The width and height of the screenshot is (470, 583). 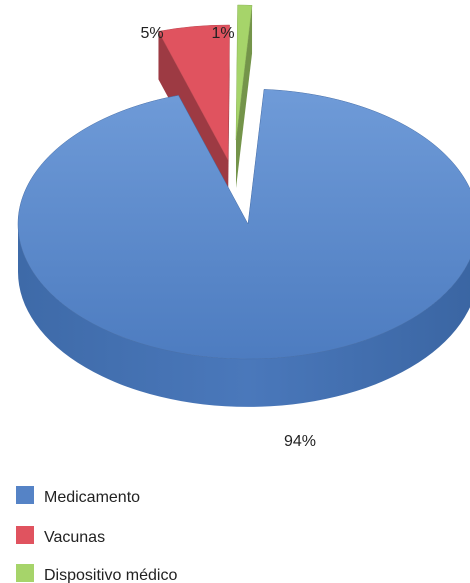 What do you see at coordinates (25, 495) in the screenshot?
I see `legend-swatch-medicamento` at bounding box center [25, 495].